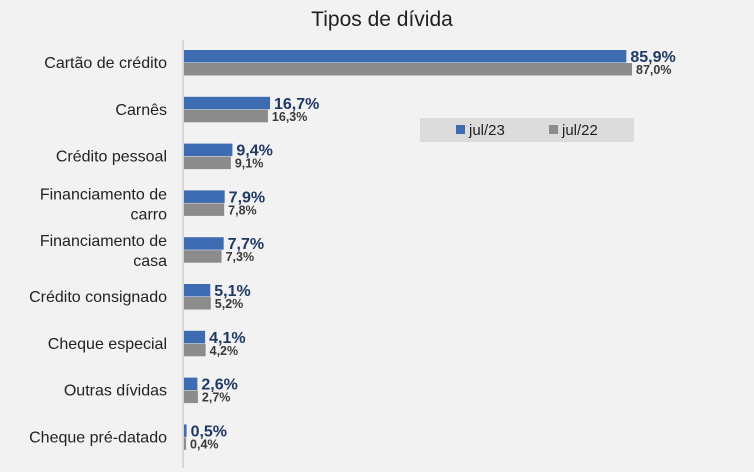 This screenshot has height=472, width=754. I want to click on data-label-jul23: 7,9%, so click(247, 197).